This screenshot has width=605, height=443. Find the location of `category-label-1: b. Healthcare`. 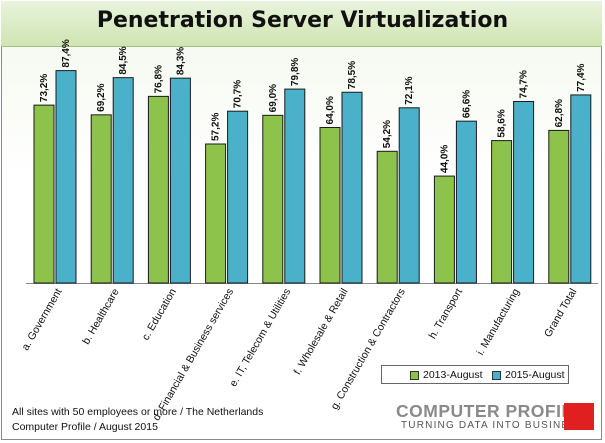

category-label-1: b. Healthcare is located at coordinates (101, 316).